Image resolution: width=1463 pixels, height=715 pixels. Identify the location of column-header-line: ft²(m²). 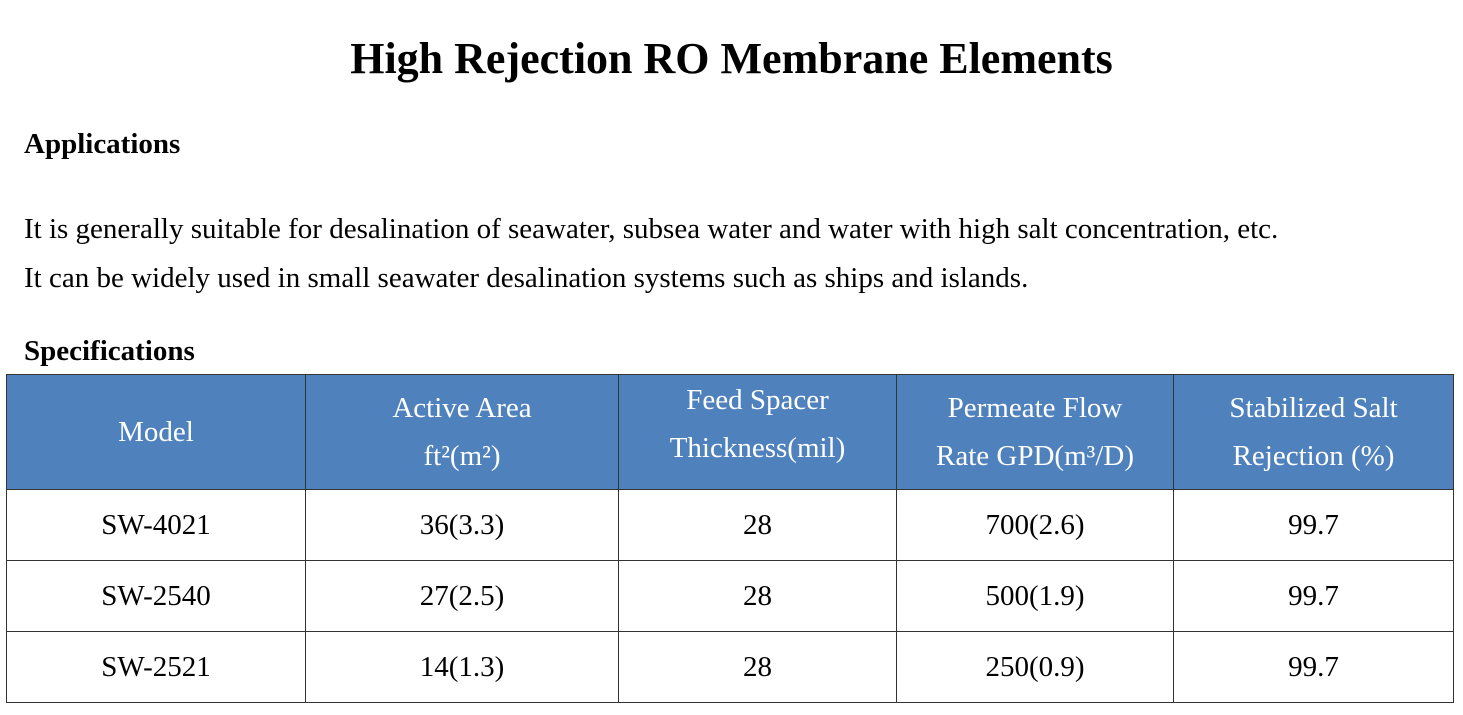
(462, 456).